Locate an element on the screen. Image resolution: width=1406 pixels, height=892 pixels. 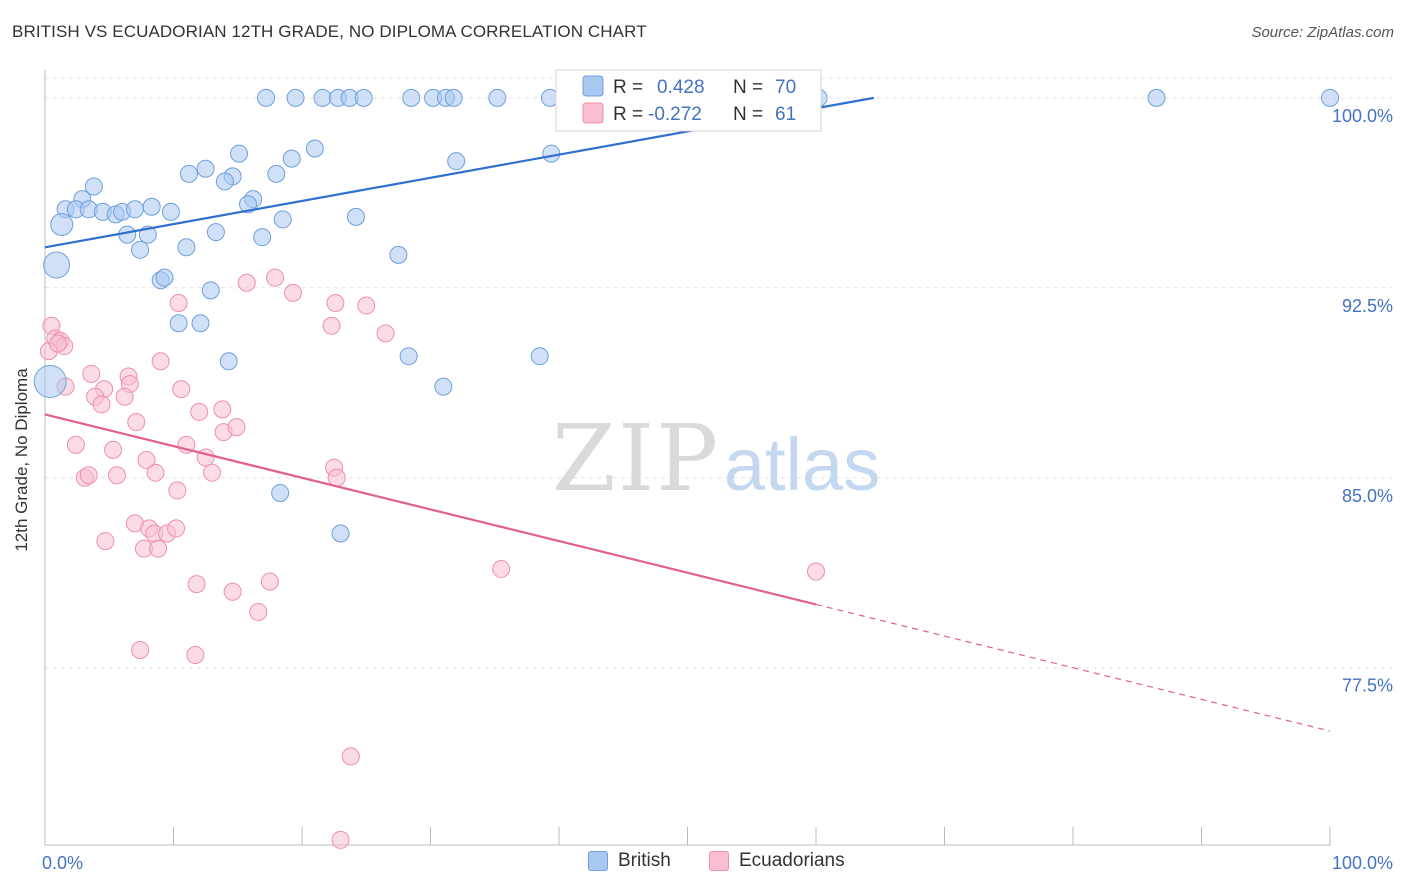
y-tick-label: 100.0% is located at coordinates (1362, 116).